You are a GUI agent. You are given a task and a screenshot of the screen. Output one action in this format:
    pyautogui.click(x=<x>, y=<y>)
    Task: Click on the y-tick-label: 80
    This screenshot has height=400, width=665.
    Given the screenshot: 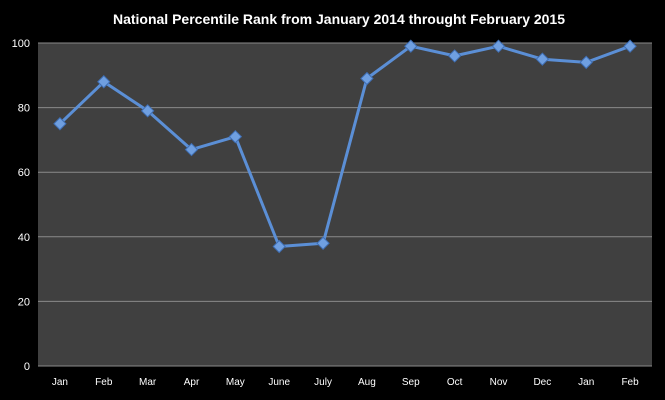 What is the action you would take?
    pyautogui.click(x=24, y=109)
    